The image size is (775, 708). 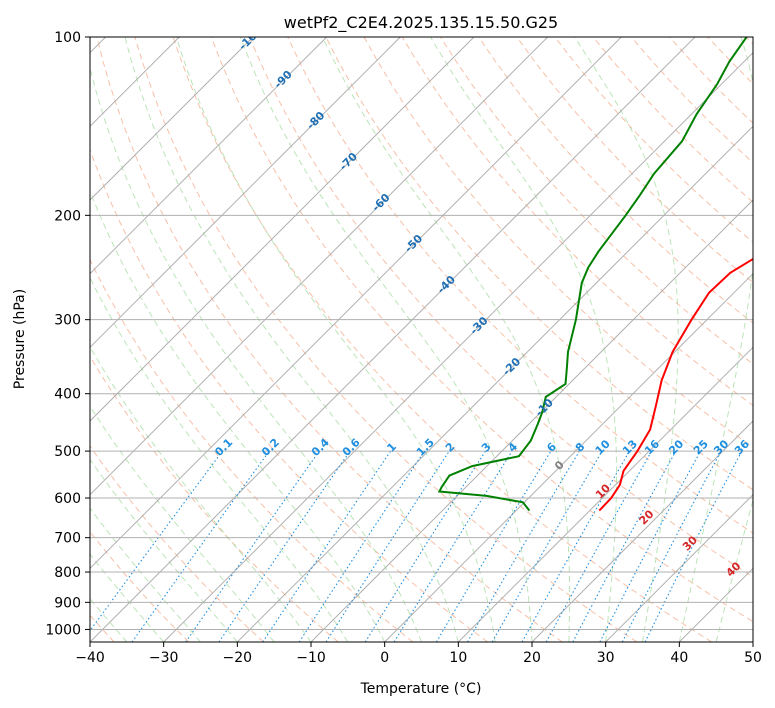 What do you see at coordinates (164, 658) in the screenshot?
I see `x-tick-label: −30` at bounding box center [164, 658].